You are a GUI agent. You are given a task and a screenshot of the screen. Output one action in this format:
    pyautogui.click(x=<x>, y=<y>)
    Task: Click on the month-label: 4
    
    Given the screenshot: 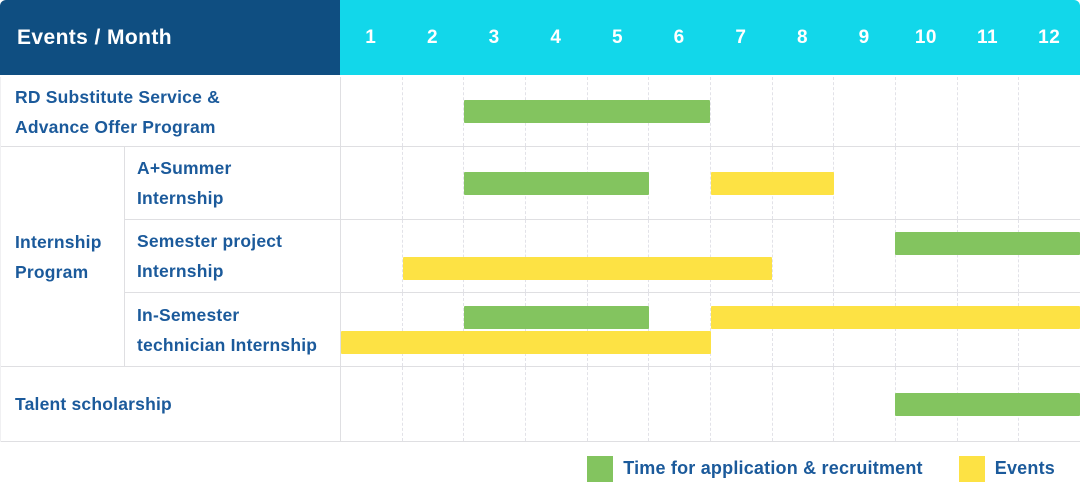 What is the action you would take?
    pyautogui.click(x=556, y=37)
    